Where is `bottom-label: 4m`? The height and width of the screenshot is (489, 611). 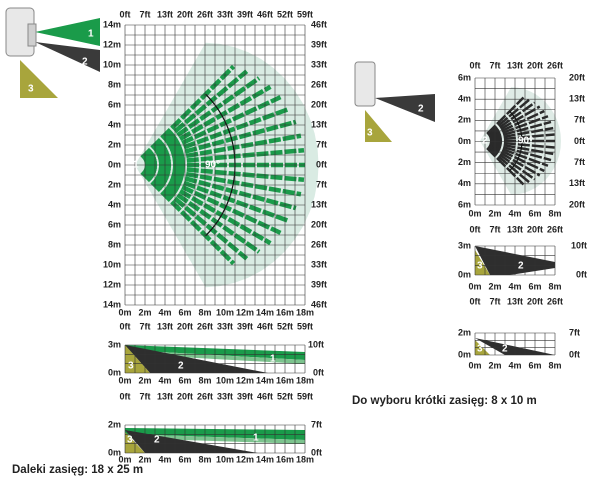
bottom-label: 4m is located at coordinates (164, 380).